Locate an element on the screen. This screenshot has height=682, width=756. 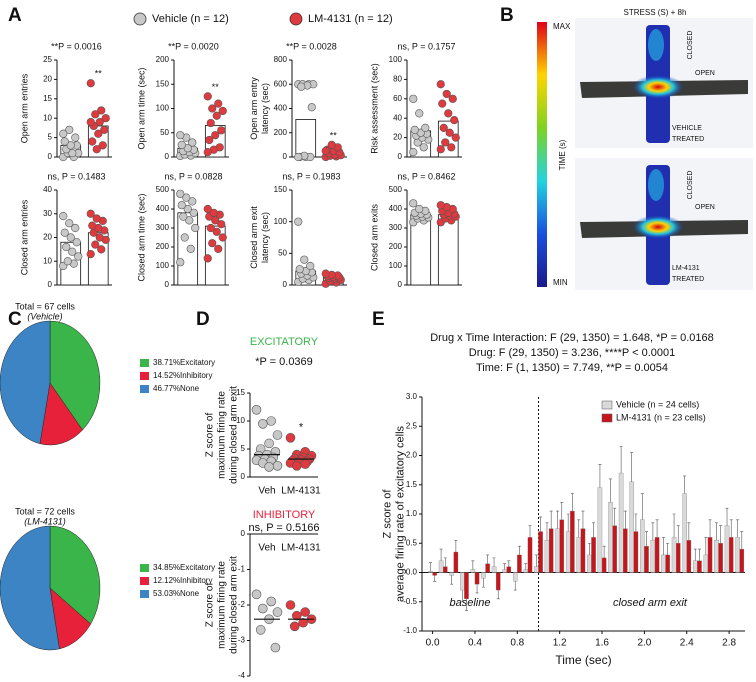
legend-label: None is located at coordinates (190, 593).